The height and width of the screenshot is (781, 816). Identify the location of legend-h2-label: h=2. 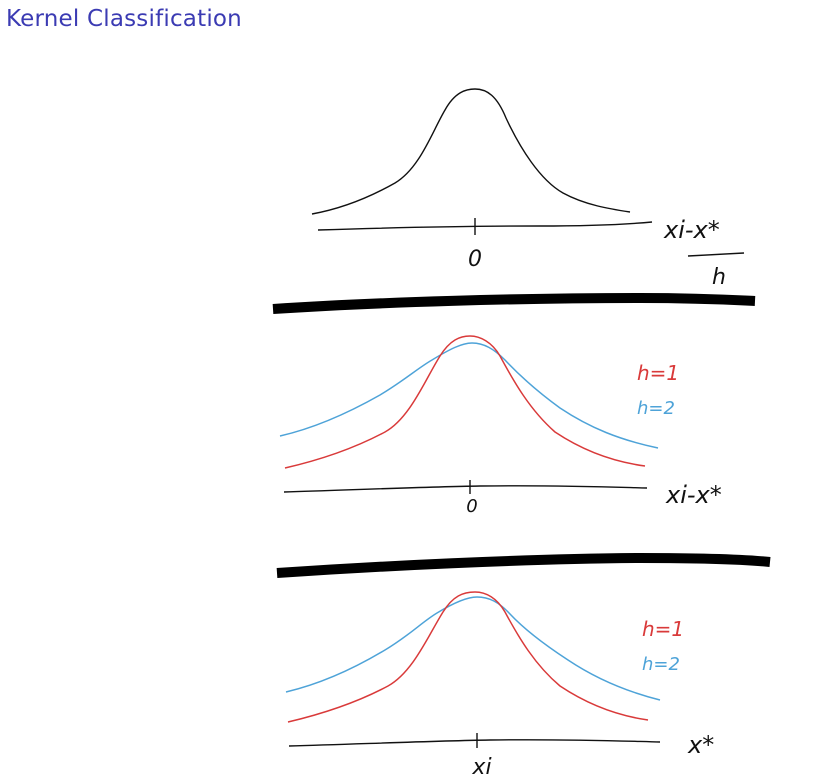
(656, 408).